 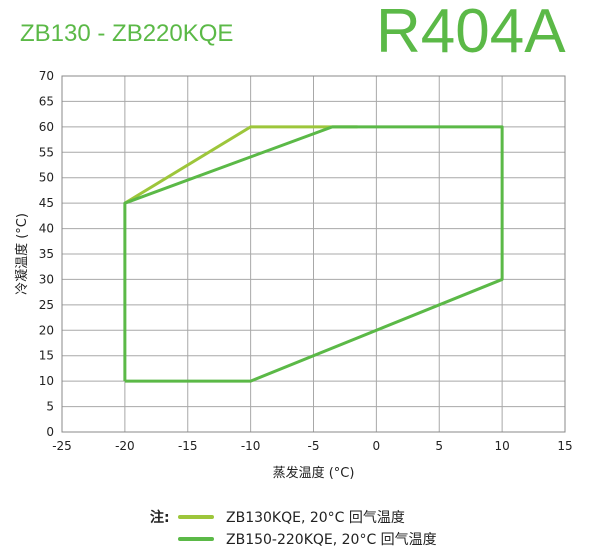 What do you see at coordinates (127, 33) in the screenshot?
I see `model-range-title: ZB130 - ZB220KQE` at bounding box center [127, 33].